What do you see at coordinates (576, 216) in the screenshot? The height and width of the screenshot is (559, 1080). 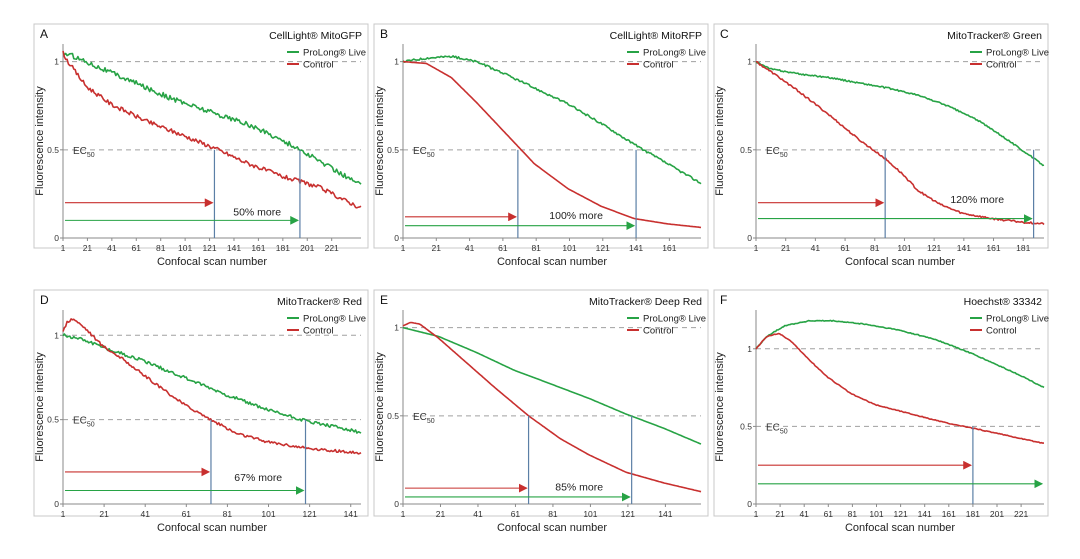 I see `improvement-annotation: 100% more` at bounding box center [576, 216].